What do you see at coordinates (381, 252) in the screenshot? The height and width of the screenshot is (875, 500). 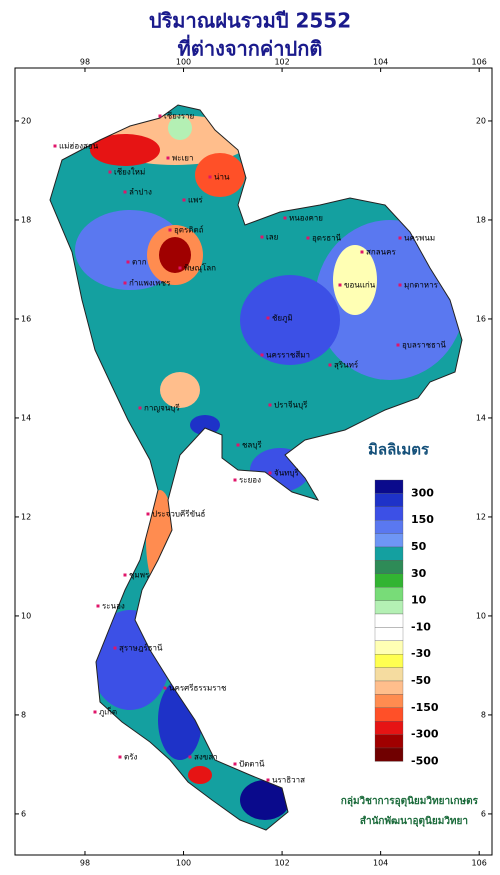 I see `province-label: สกลนคร` at bounding box center [381, 252].